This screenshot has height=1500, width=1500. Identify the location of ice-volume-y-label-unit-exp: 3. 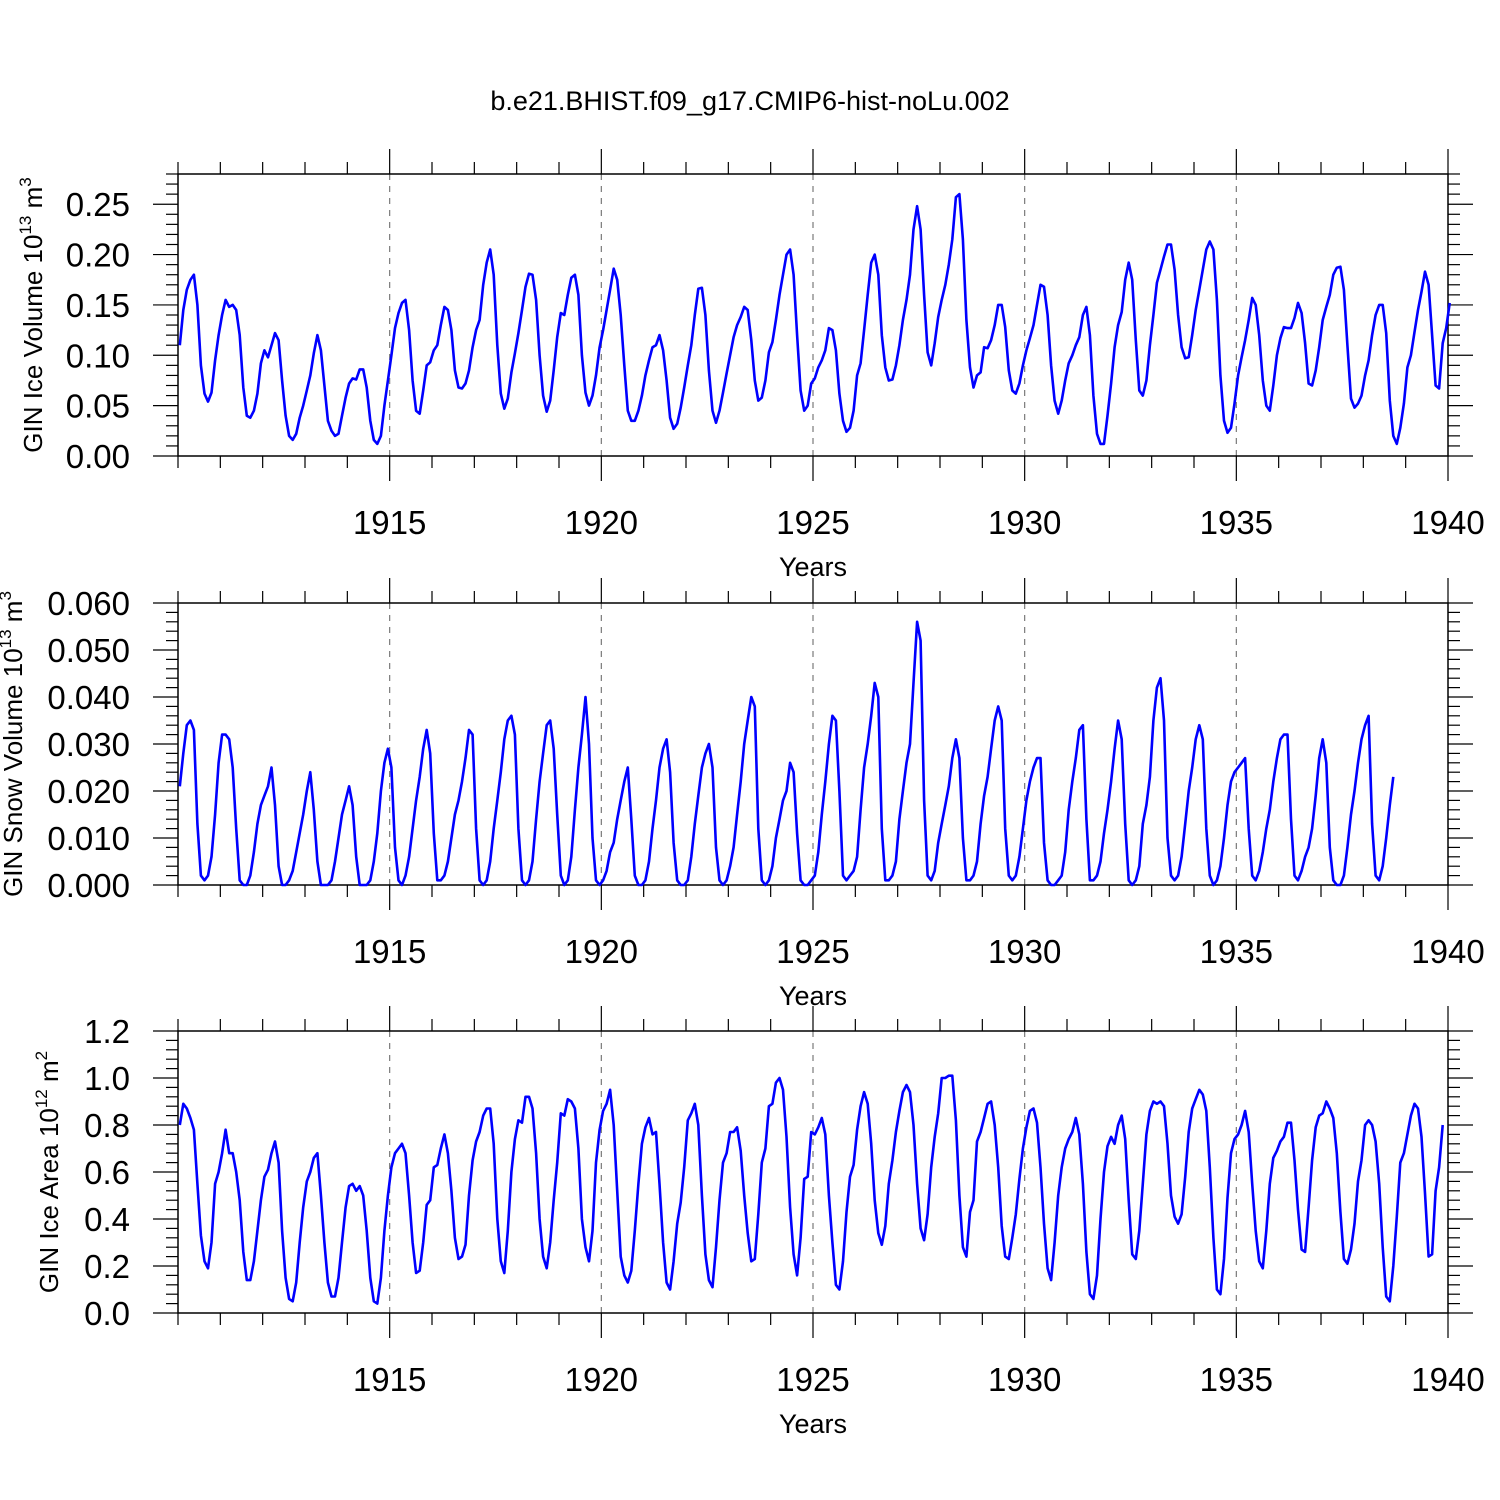
(25, 181).